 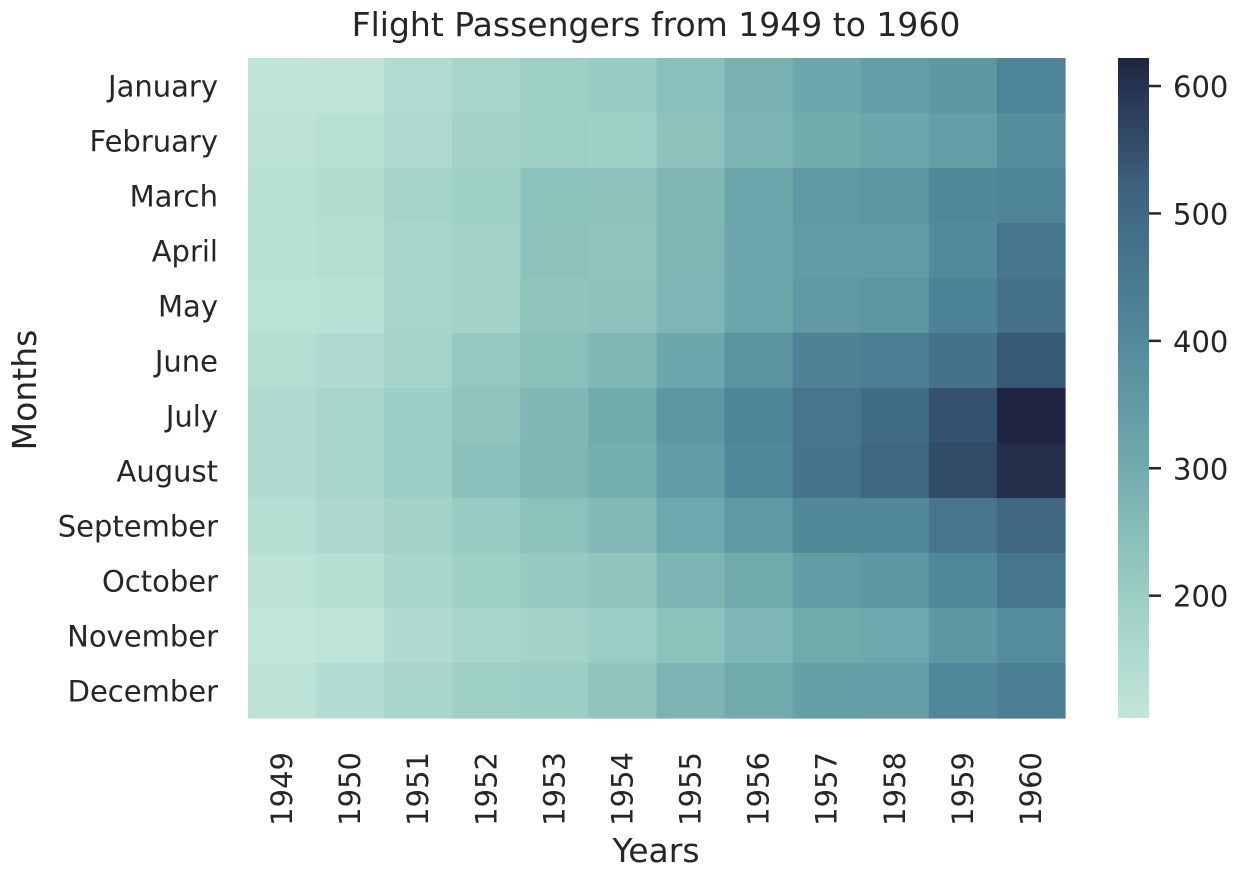 I want to click on chart-title: Flight Passengers from 1949 to 1960, so click(x=656, y=24).